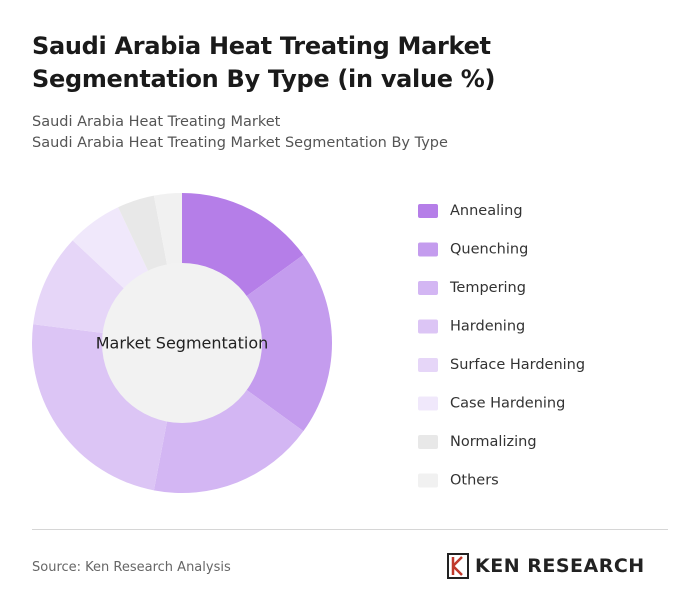 The height and width of the screenshot is (615, 700). I want to click on source: Source: Ken Research Analysis, so click(131, 567).